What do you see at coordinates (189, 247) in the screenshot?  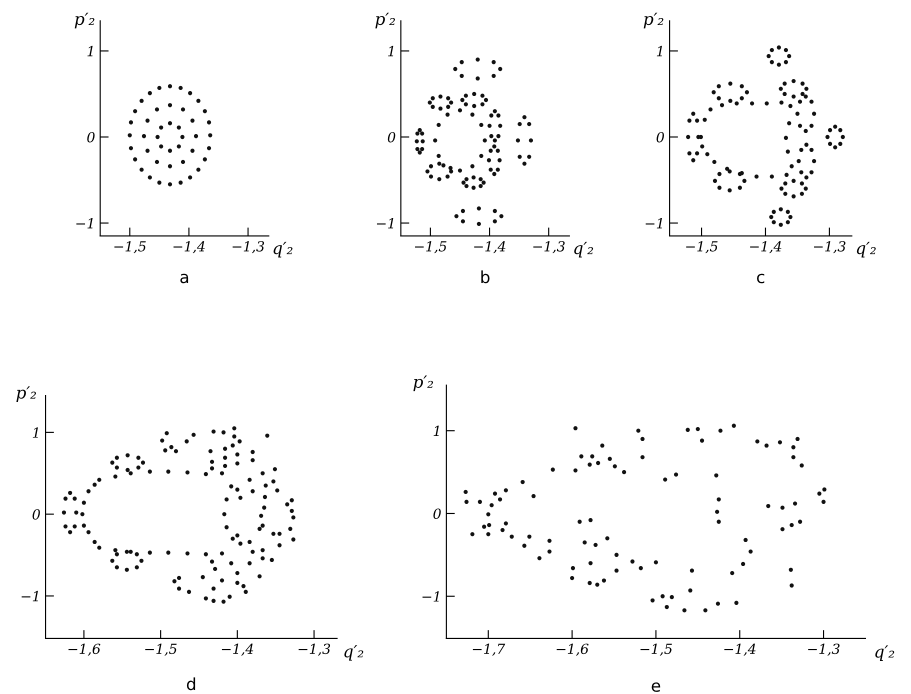 I see `x-tick-label: −1,4` at bounding box center [189, 247].